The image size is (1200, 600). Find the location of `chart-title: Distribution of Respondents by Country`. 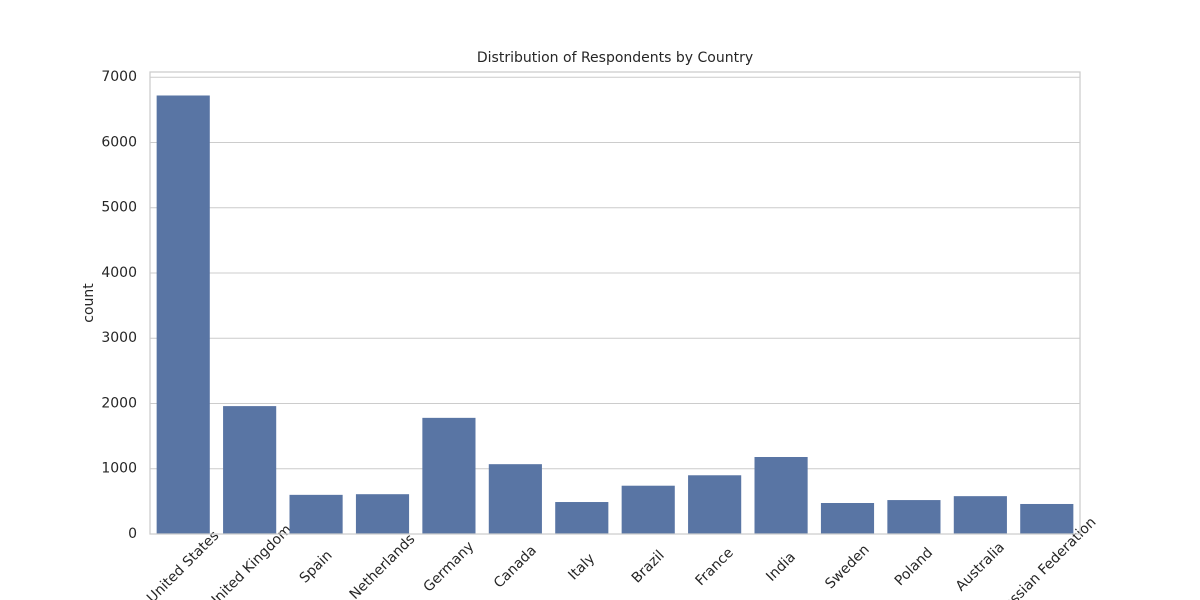

chart-title: Distribution of Respondents by Country is located at coordinates (615, 58).